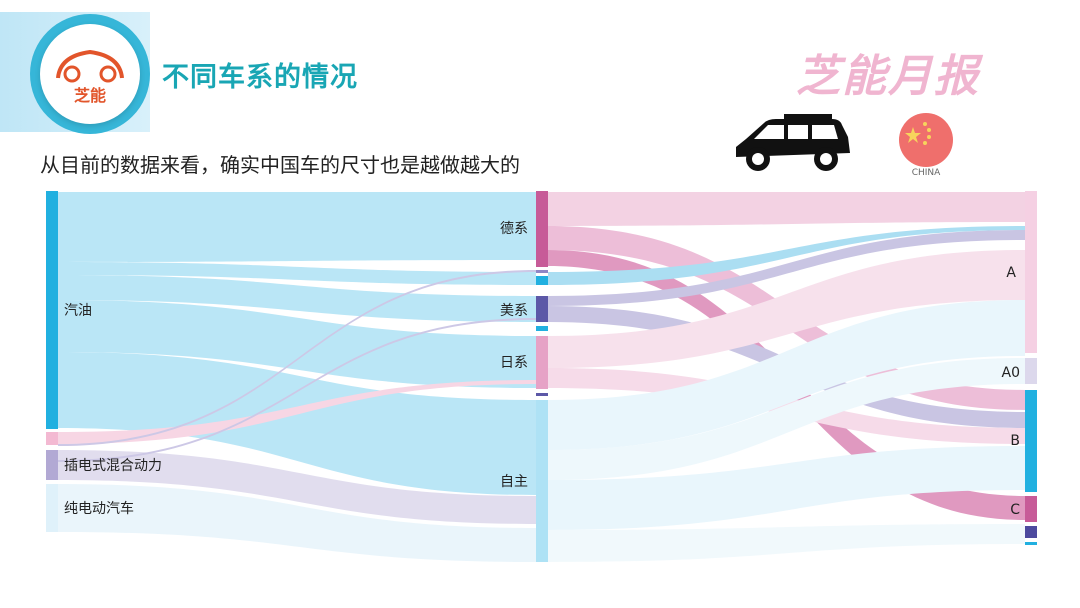 This screenshot has height=608, width=1080. I want to click on node-label-gasoline: 汽油, so click(78, 311).